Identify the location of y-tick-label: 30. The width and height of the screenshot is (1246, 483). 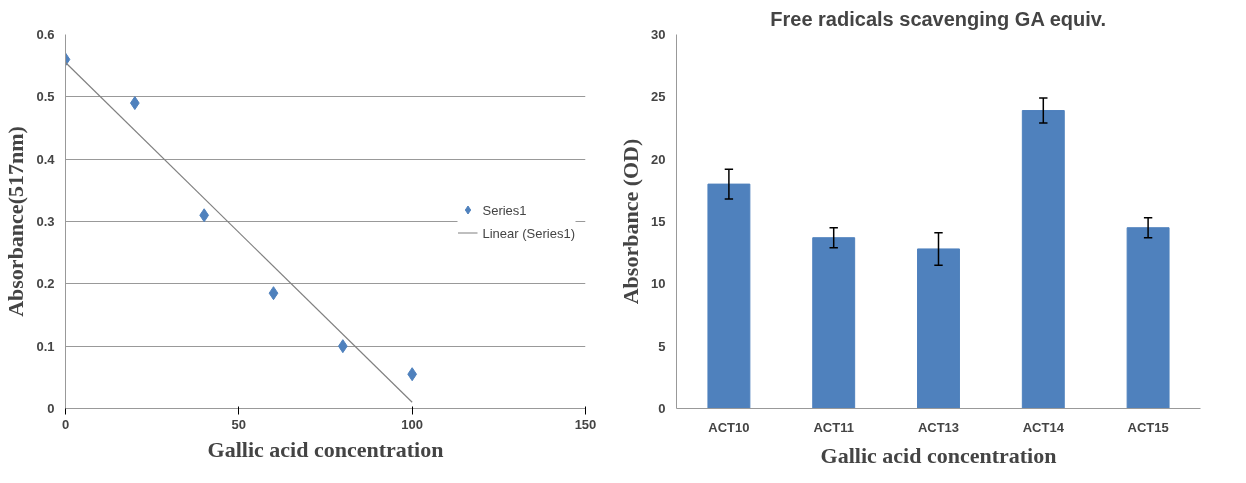
(658, 34).